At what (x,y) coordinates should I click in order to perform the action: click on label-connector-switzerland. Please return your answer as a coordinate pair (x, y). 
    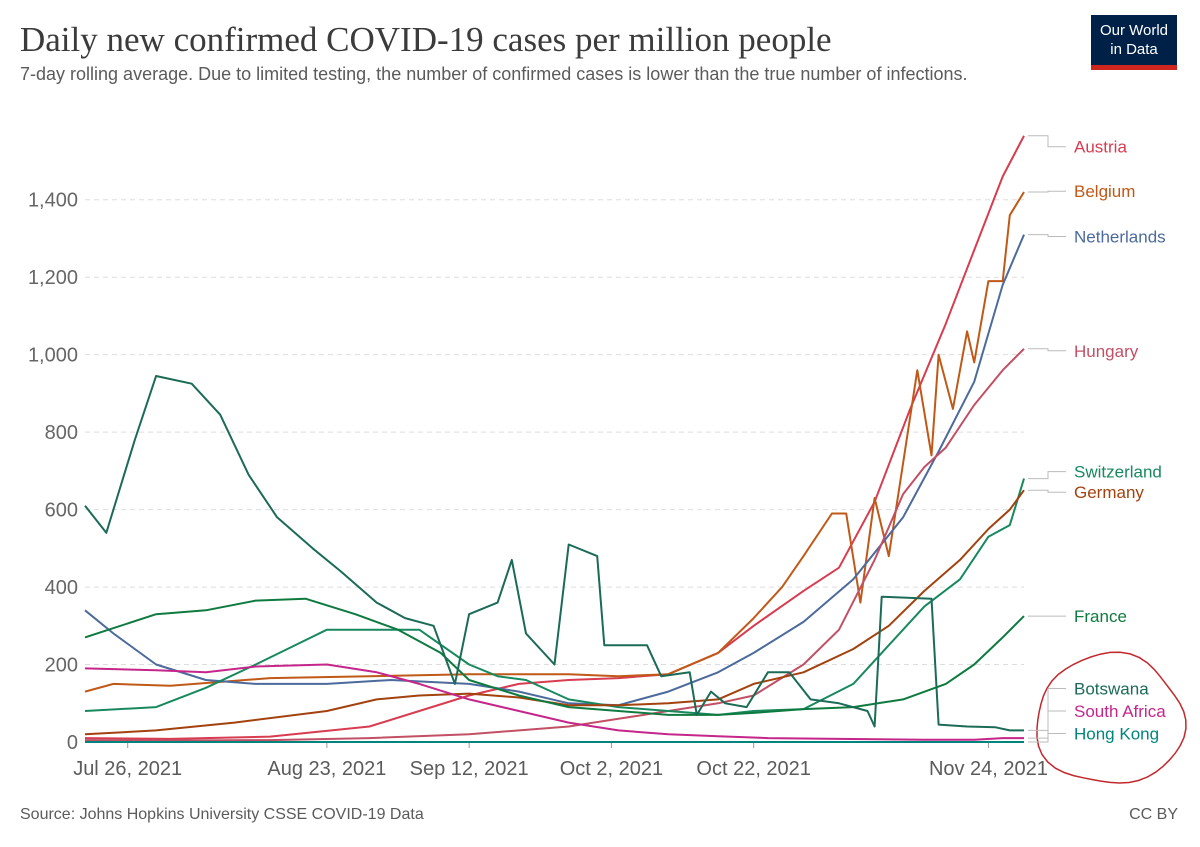
    Looking at the image, I should click on (1047, 475).